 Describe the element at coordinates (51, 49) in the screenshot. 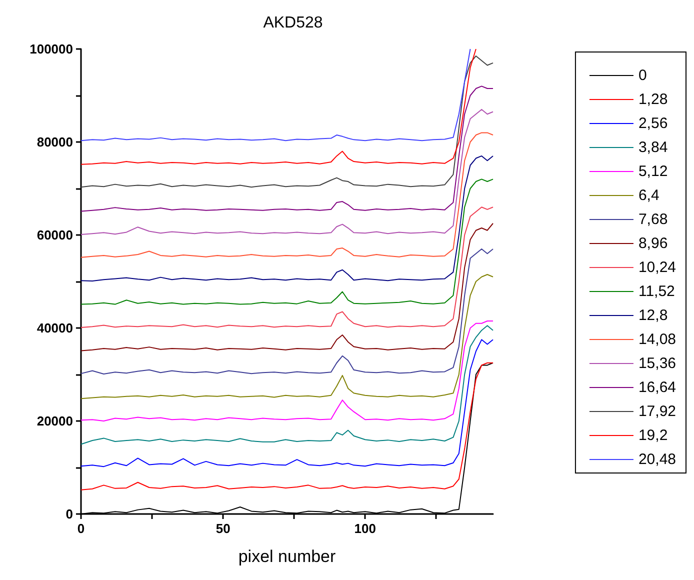

I see `y-tick-label: 100000` at that location.